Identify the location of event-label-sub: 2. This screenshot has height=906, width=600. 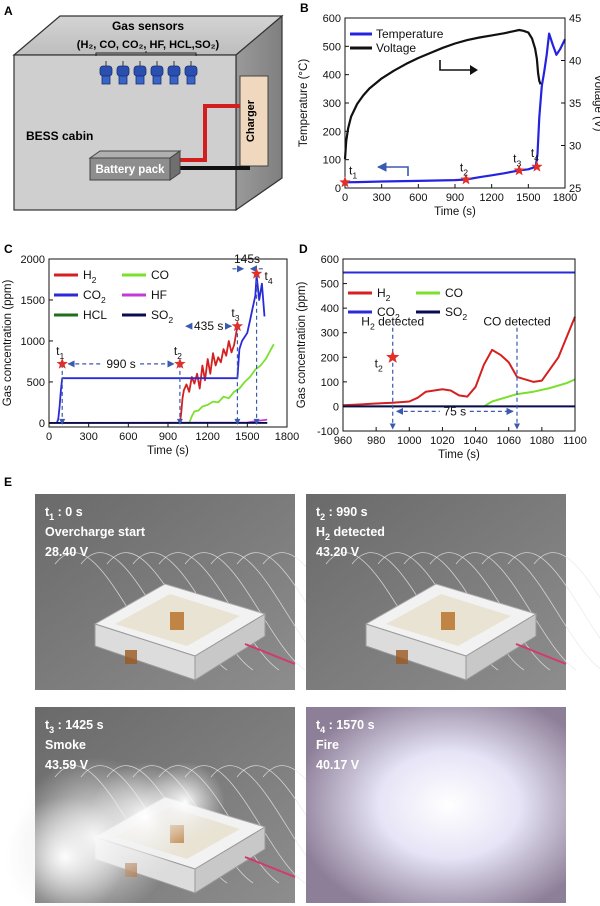
(465, 173).